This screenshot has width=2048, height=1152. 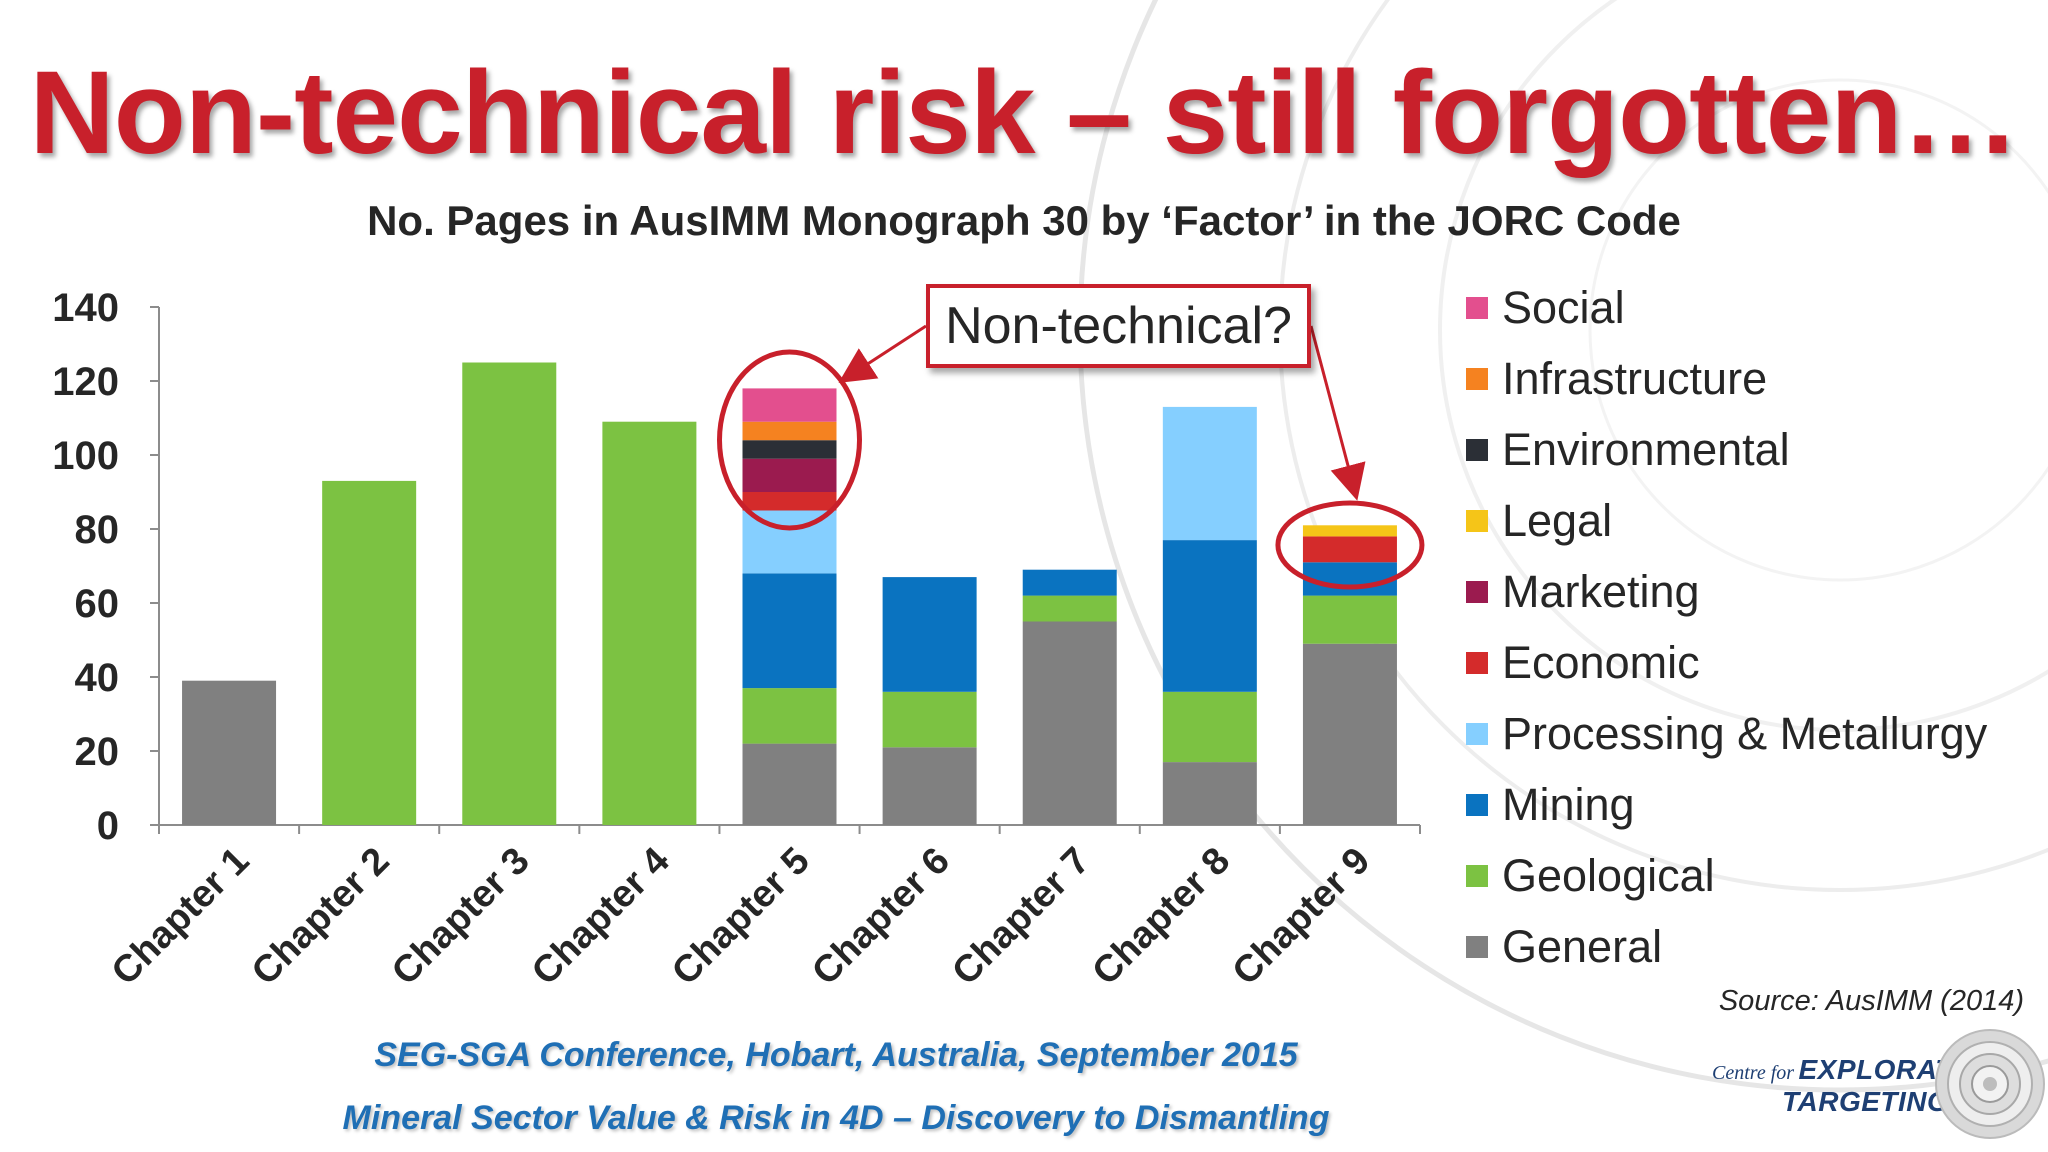 What do you see at coordinates (789, 716) in the screenshot?
I see `bar-chapter-5-geological` at bounding box center [789, 716].